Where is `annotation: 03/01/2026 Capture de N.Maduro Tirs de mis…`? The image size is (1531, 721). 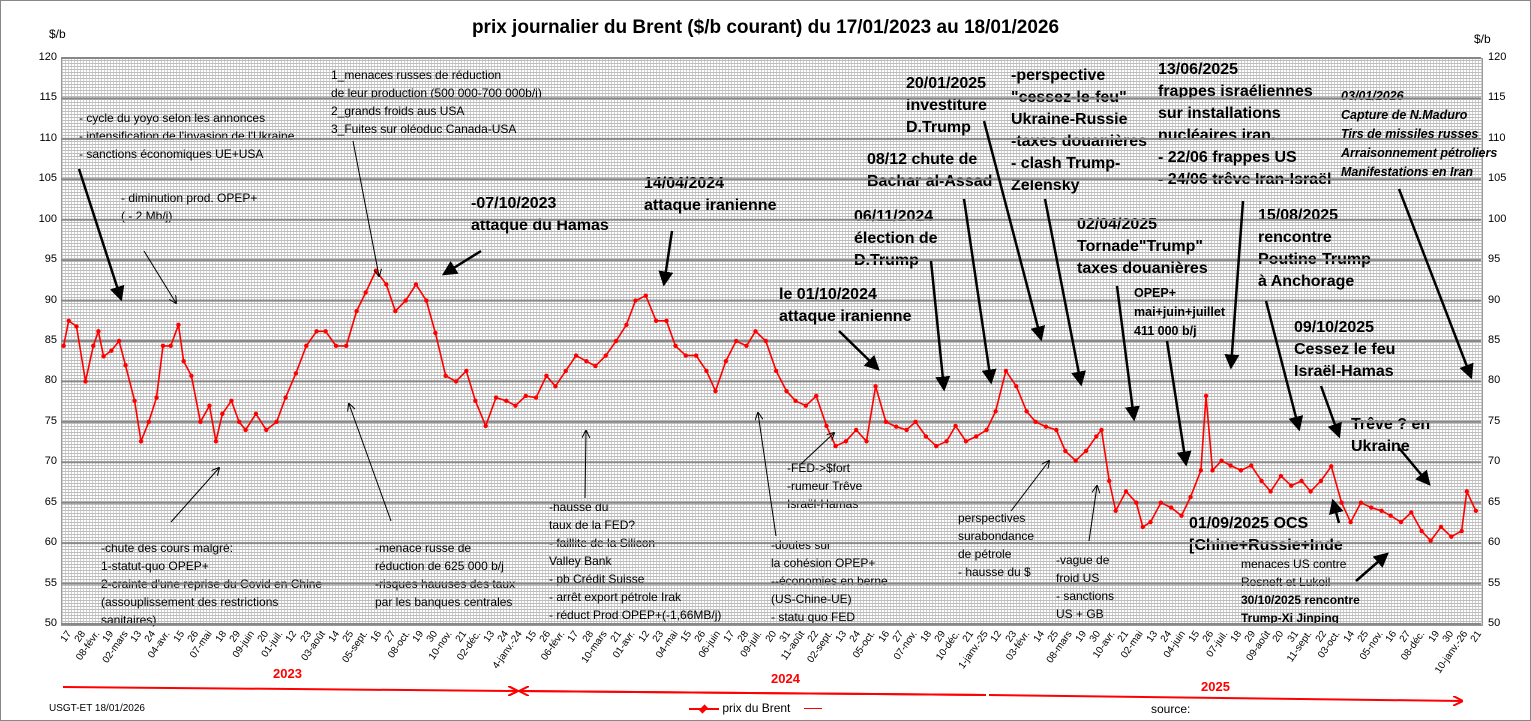
annotation: 03/01/2026 Capture de N.Maduro Tirs de mis… is located at coordinates (1419, 134).